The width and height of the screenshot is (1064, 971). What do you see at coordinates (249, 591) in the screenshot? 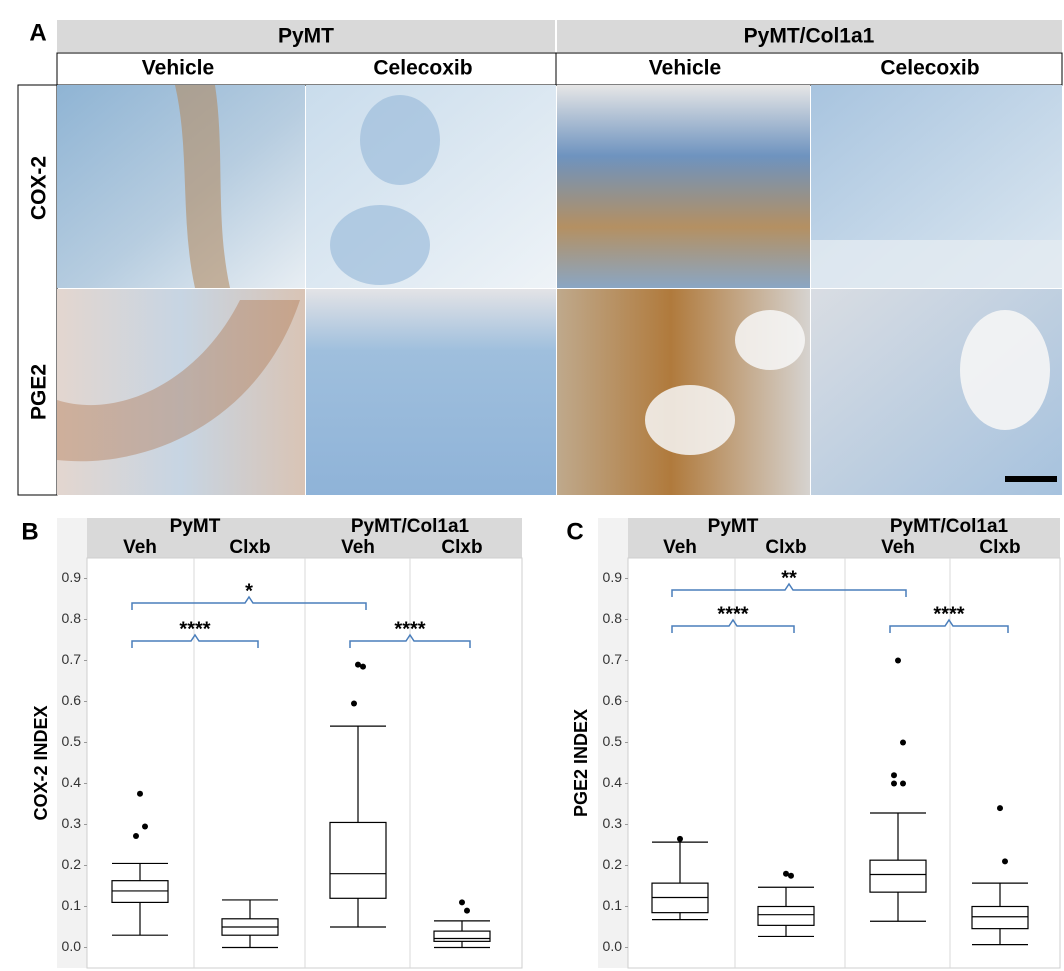
I see `significance-label: *` at bounding box center [249, 591].